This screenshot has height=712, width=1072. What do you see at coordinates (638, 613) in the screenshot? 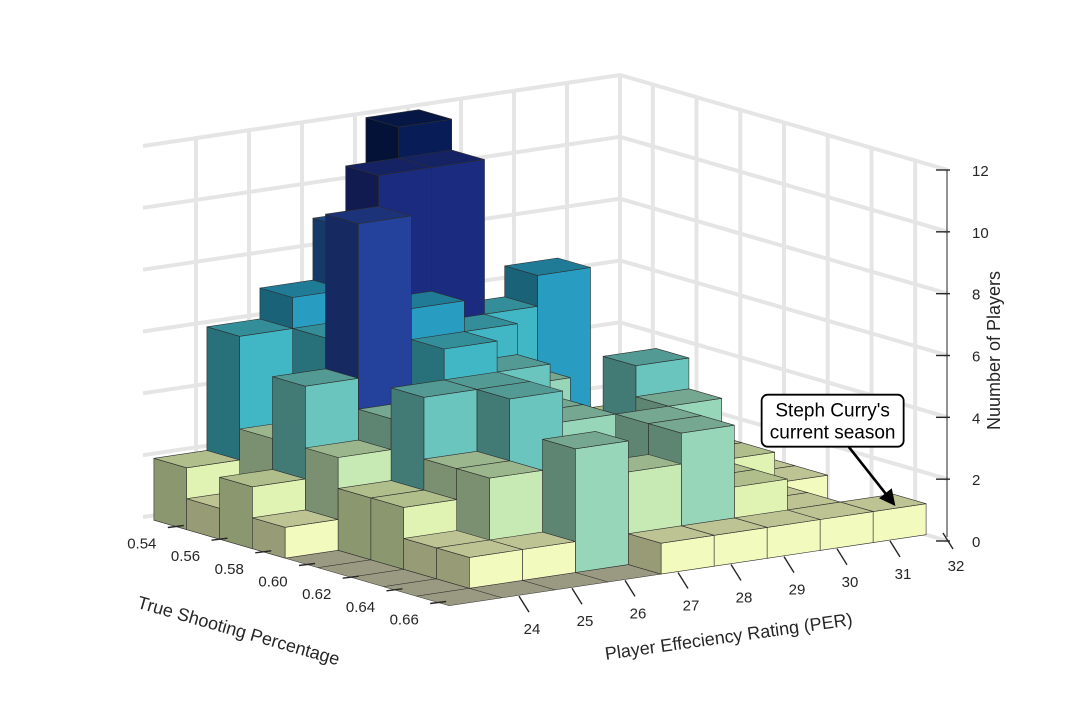
I see `y-tick-label: 26` at bounding box center [638, 613].